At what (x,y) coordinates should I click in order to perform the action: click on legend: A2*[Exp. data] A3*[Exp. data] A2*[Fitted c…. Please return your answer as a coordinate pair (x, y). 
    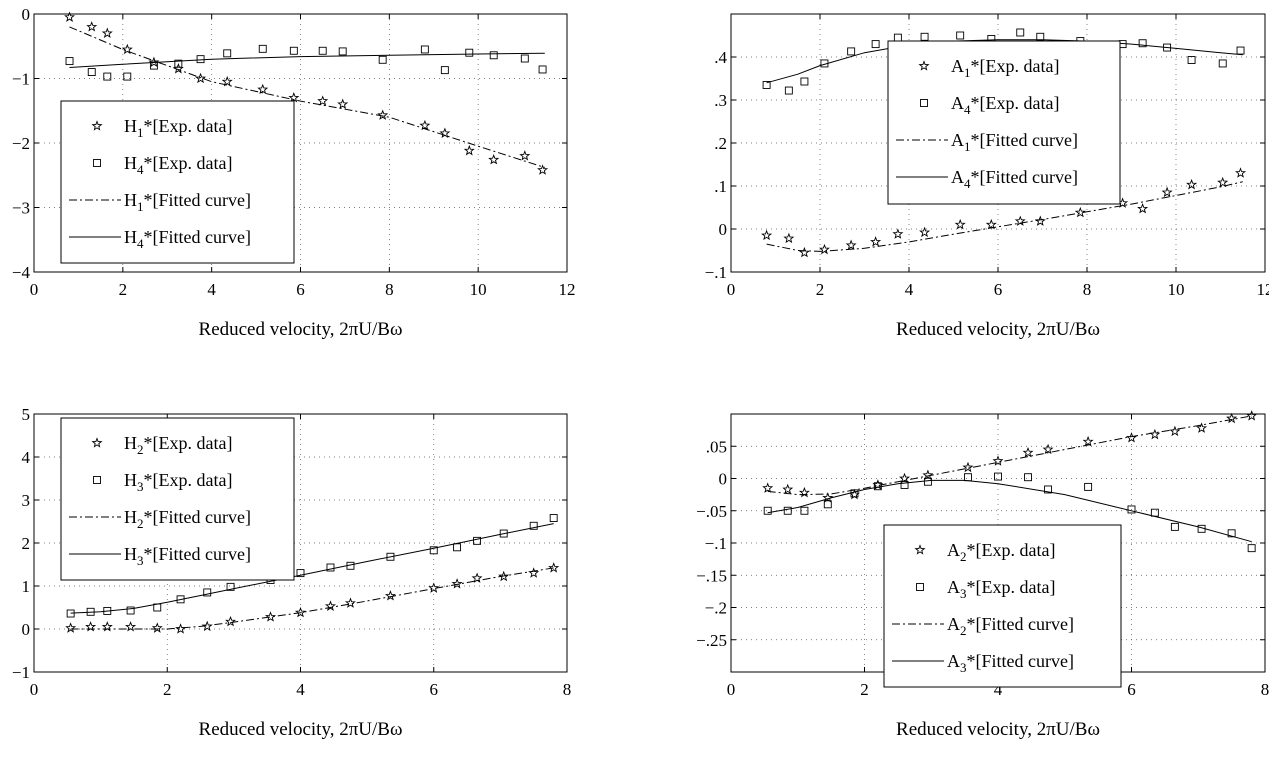
    Looking at the image, I should click on (1002, 606).